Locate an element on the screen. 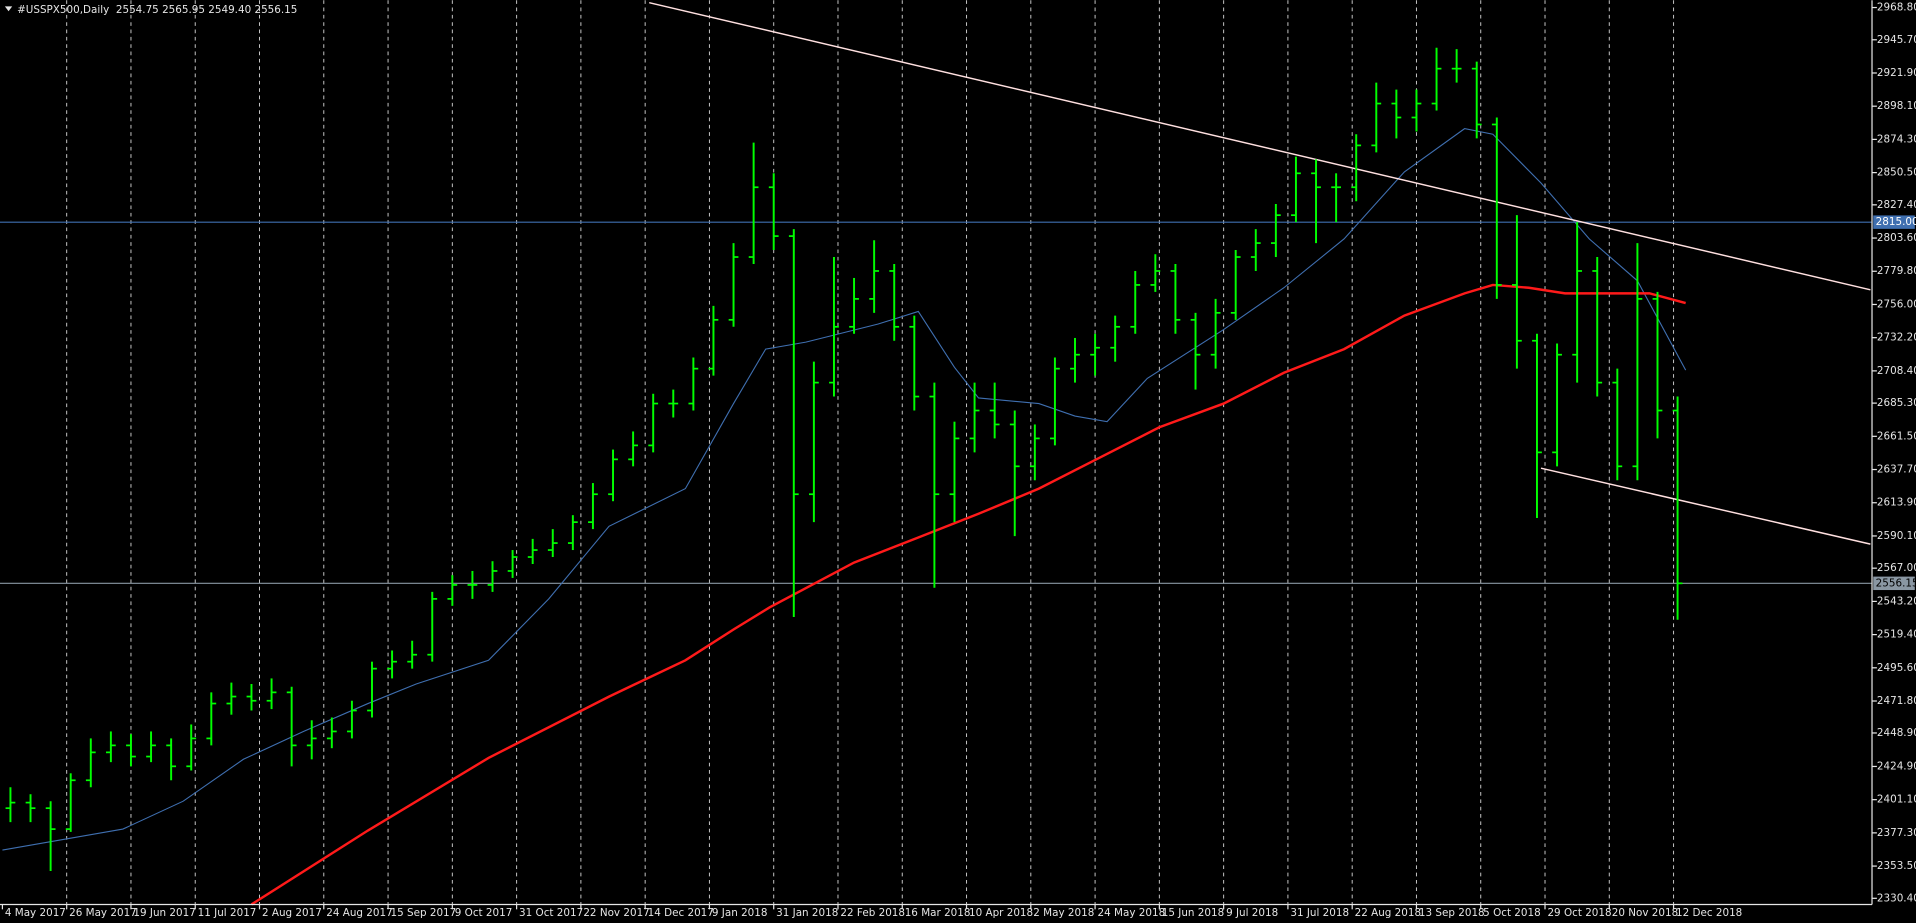  y-tick-label: 2330.40 is located at coordinates (1896, 898).